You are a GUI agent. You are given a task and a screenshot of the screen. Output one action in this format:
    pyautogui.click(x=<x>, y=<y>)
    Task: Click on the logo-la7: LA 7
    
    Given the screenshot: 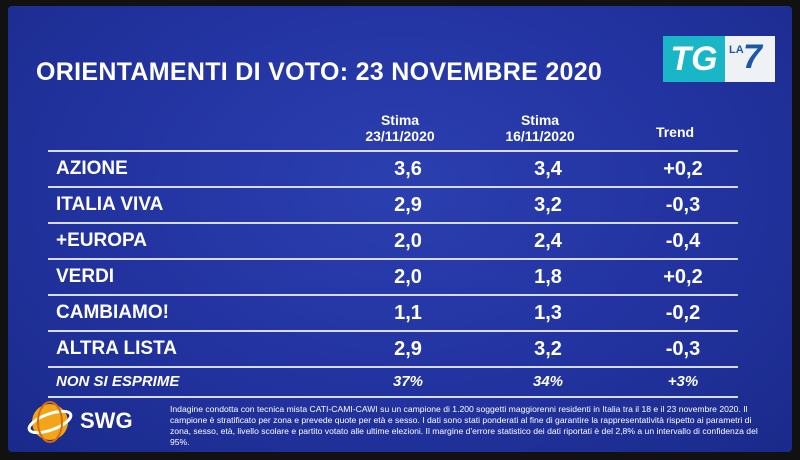 What is the action you would take?
    pyautogui.click(x=750, y=59)
    